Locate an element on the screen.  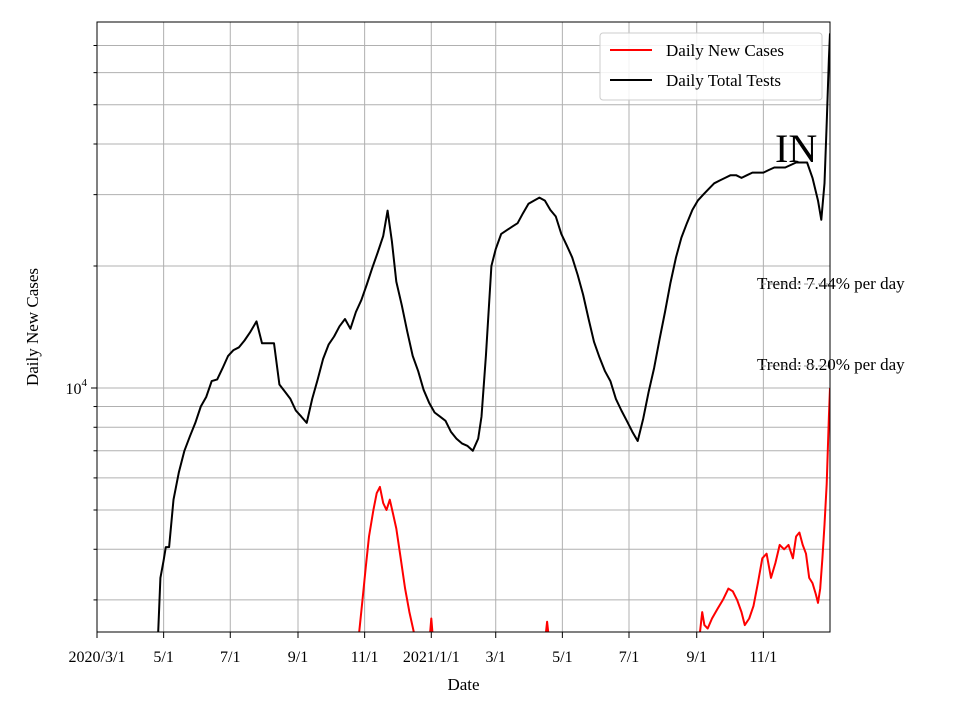
x-tick-label: 2021/1/1 is located at coordinates (431, 657).